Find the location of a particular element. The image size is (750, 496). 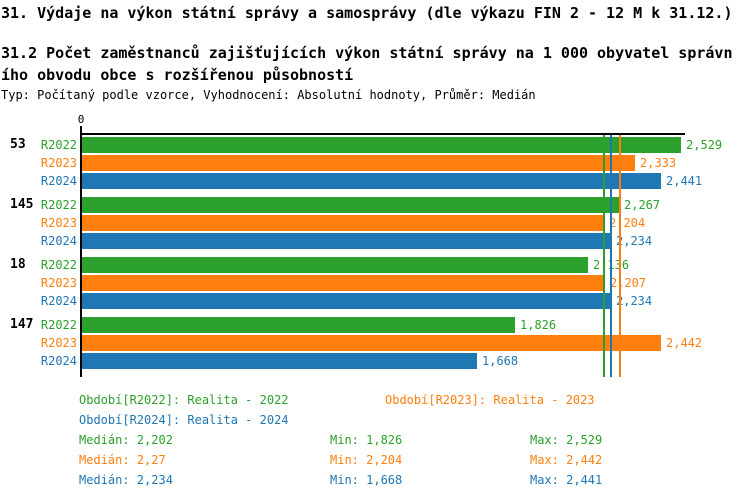

category-label-147: 147 is located at coordinates (22, 324).